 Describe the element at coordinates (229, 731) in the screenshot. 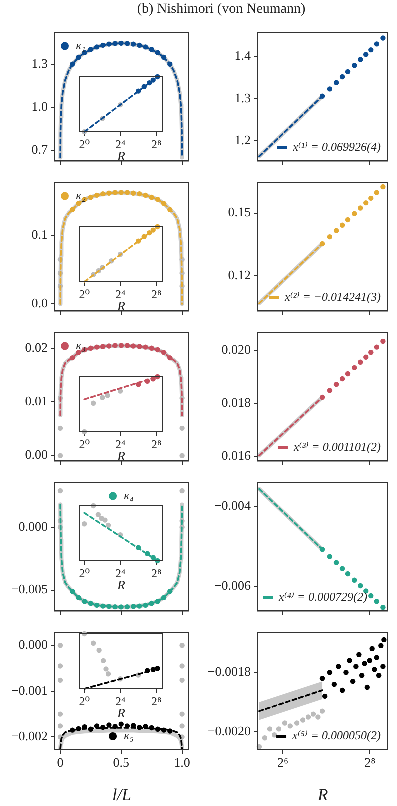

I see `y-tick-label: −0.0020` at that location.